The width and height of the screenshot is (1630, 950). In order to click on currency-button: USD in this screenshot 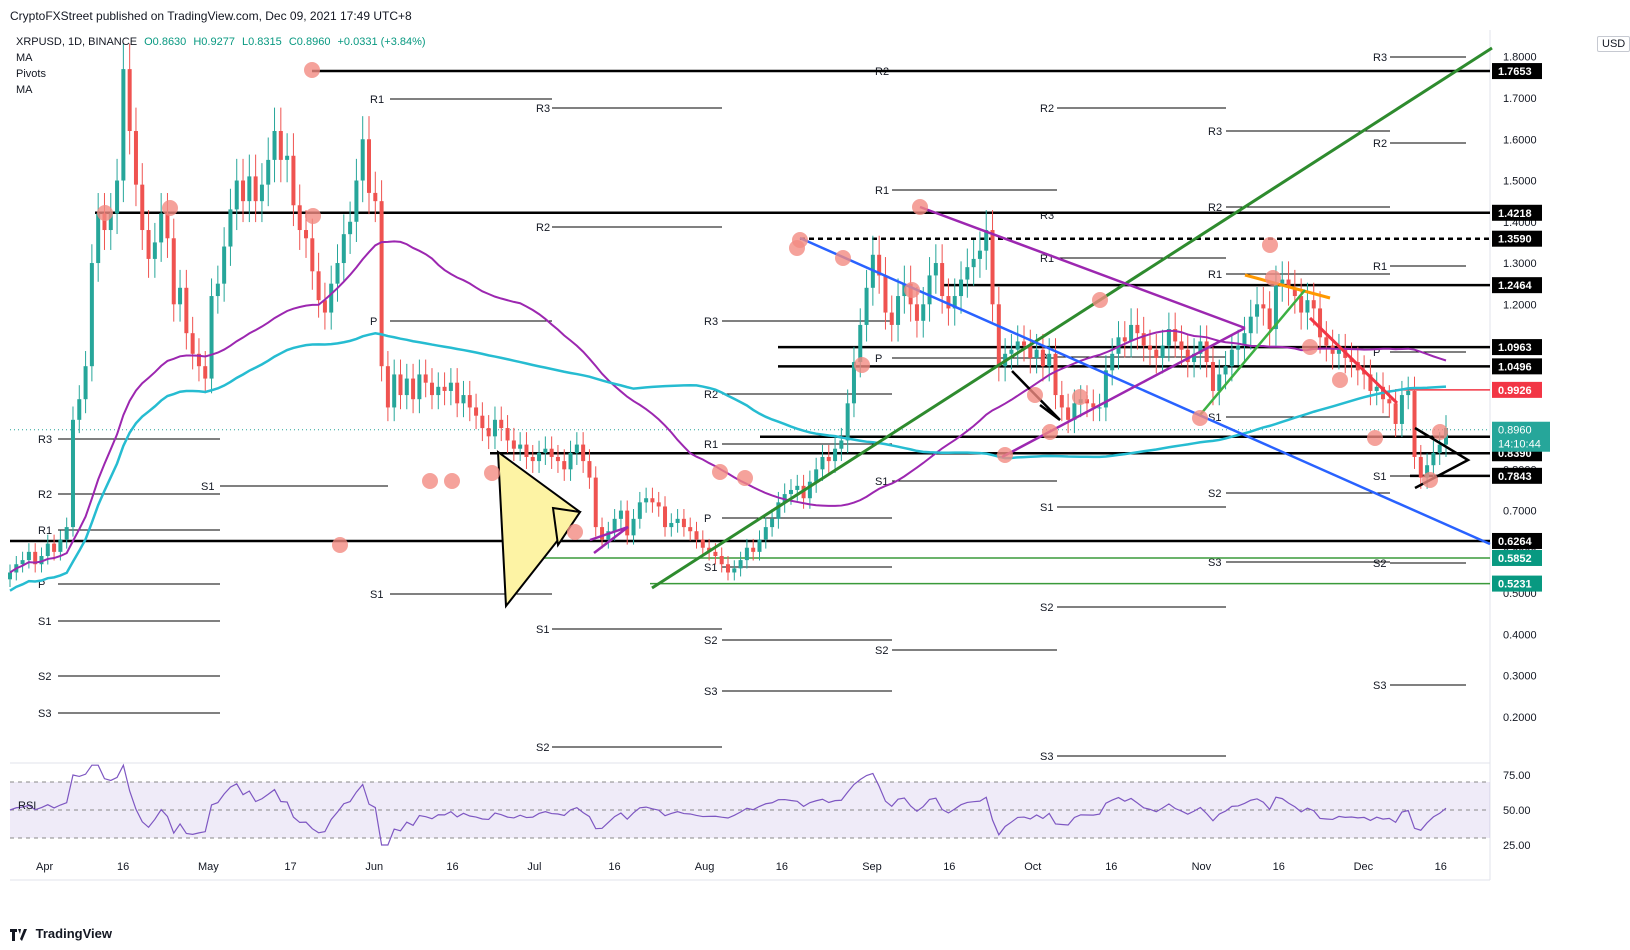, I will do `click(1613, 44)`.